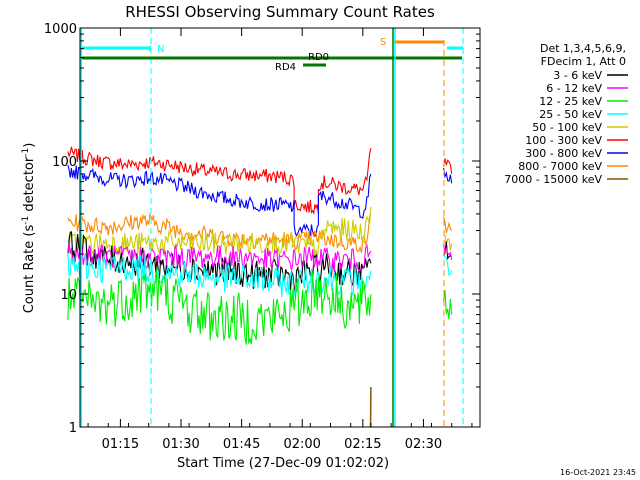  What do you see at coordinates (570, 114) in the screenshot?
I see `legend-label-3: 25 - 50 keV` at bounding box center [570, 114].